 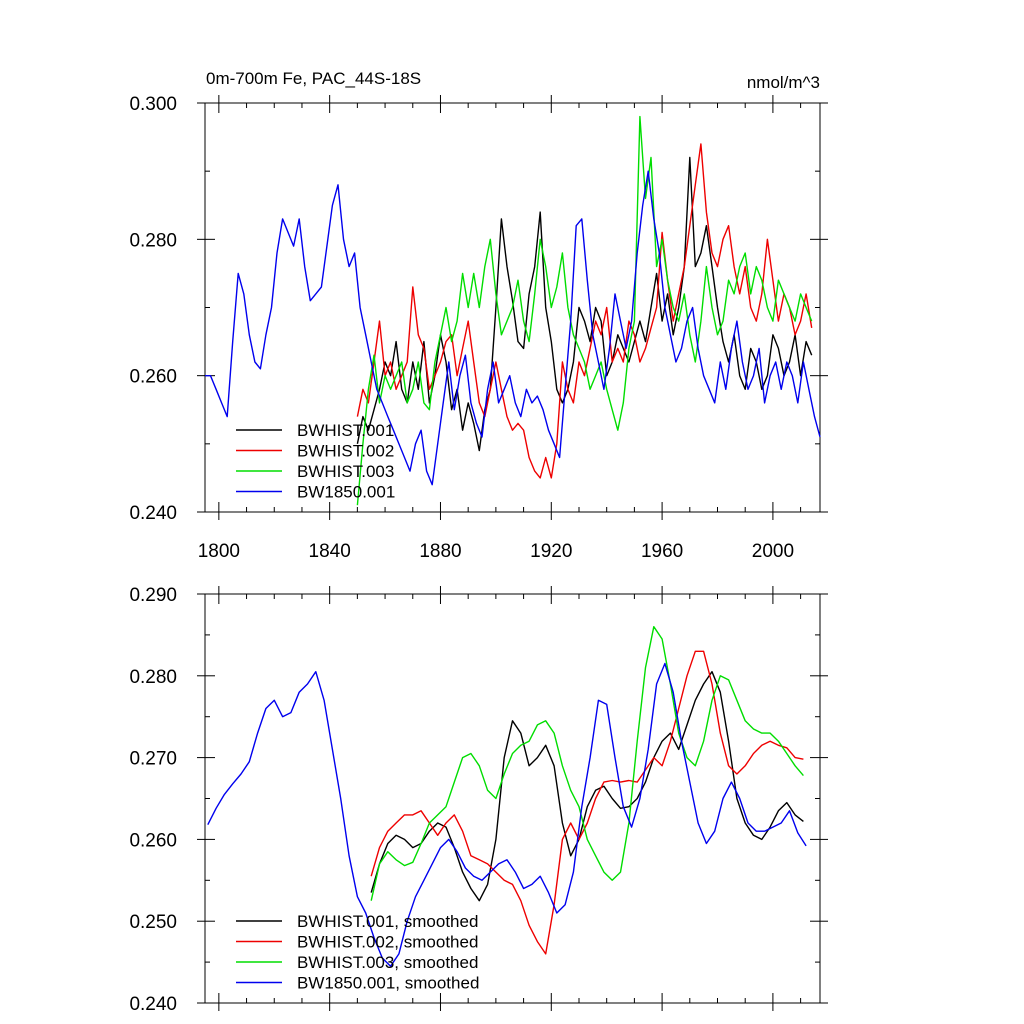 What do you see at coordinates (153, 759) in the screenshot?
I see `y-tick-label: 0.270` at bounding box center [153, 759].